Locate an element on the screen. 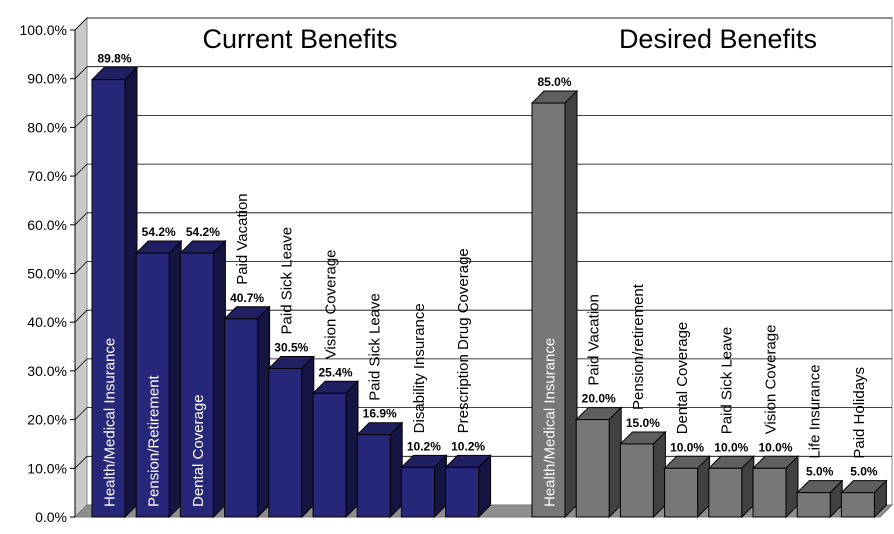 Image resolution: width=894 pixels, height=534 pixels. y-tick-label: 0.0% is located at coordinates (51, 517).